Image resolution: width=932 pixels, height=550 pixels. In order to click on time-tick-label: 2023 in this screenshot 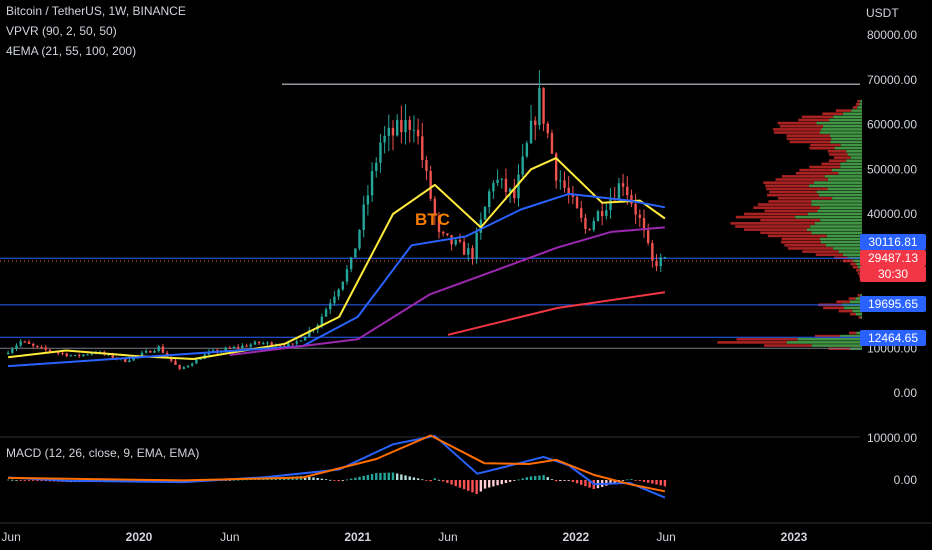, I will do `click(794, 537)`.